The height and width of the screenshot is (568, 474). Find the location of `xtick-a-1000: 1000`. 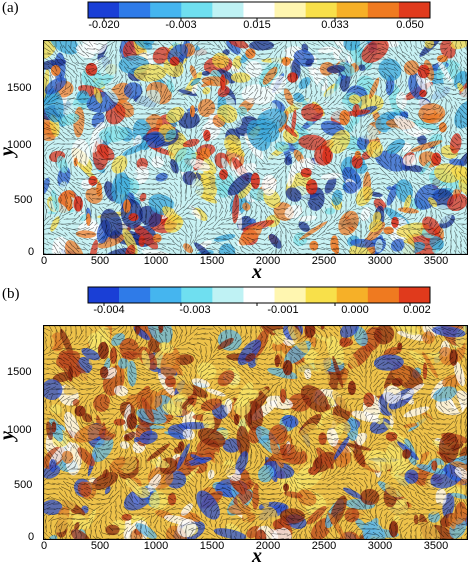

xtick-a-1000: 1000 is located at coordinates (156, 261).